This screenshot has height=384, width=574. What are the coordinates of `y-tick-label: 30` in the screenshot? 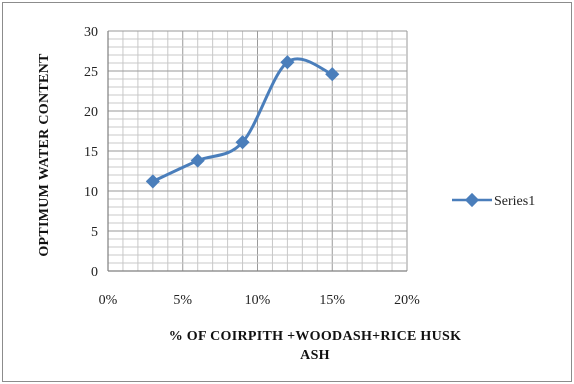 It's located at (91, 32).